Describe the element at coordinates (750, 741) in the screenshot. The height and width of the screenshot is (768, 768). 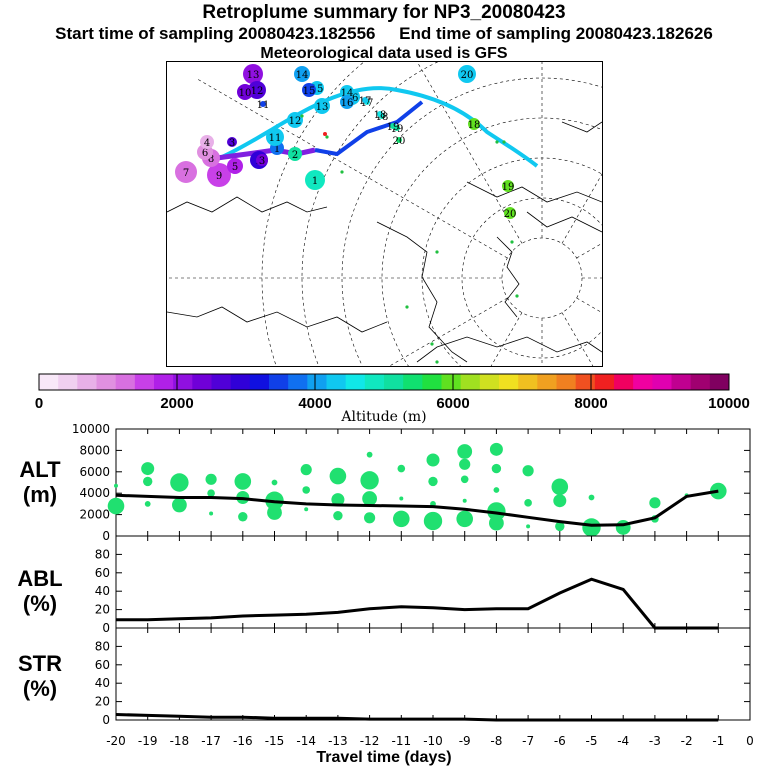
I see `x-tick-label: 0` at that location.